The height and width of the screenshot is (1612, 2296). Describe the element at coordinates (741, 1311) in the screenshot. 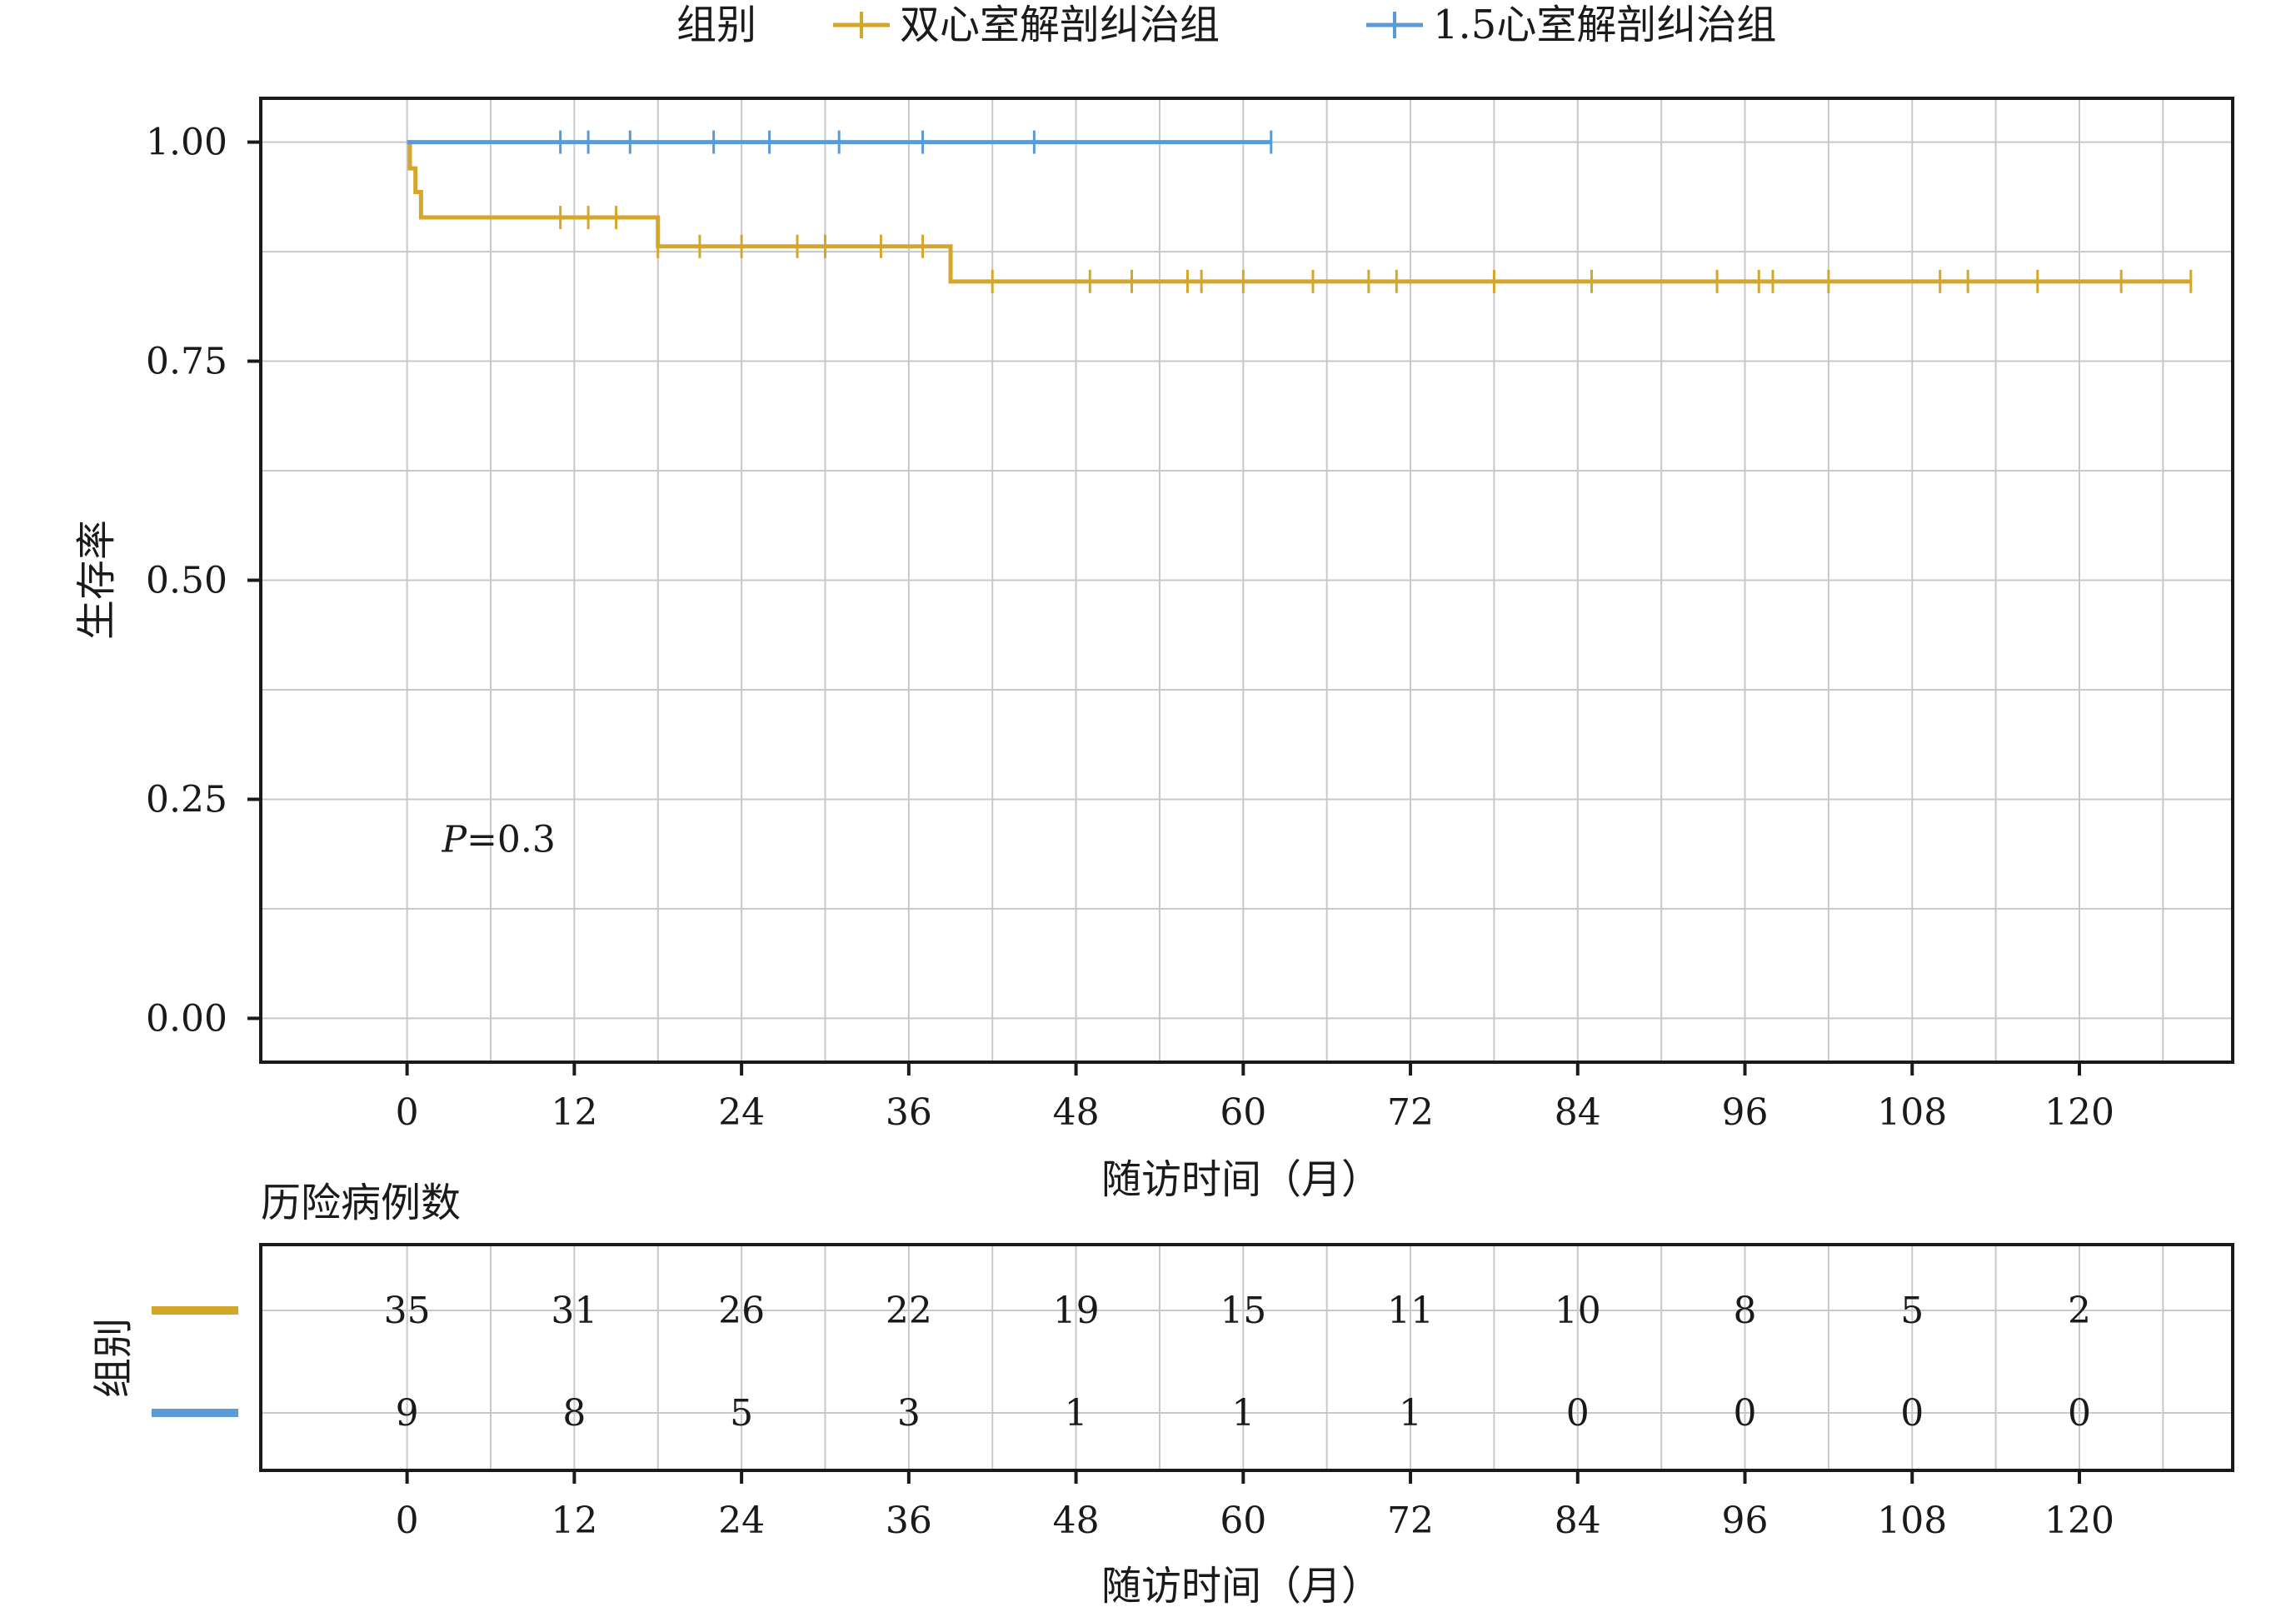

I see `risk-count-cell: 26` at that location.